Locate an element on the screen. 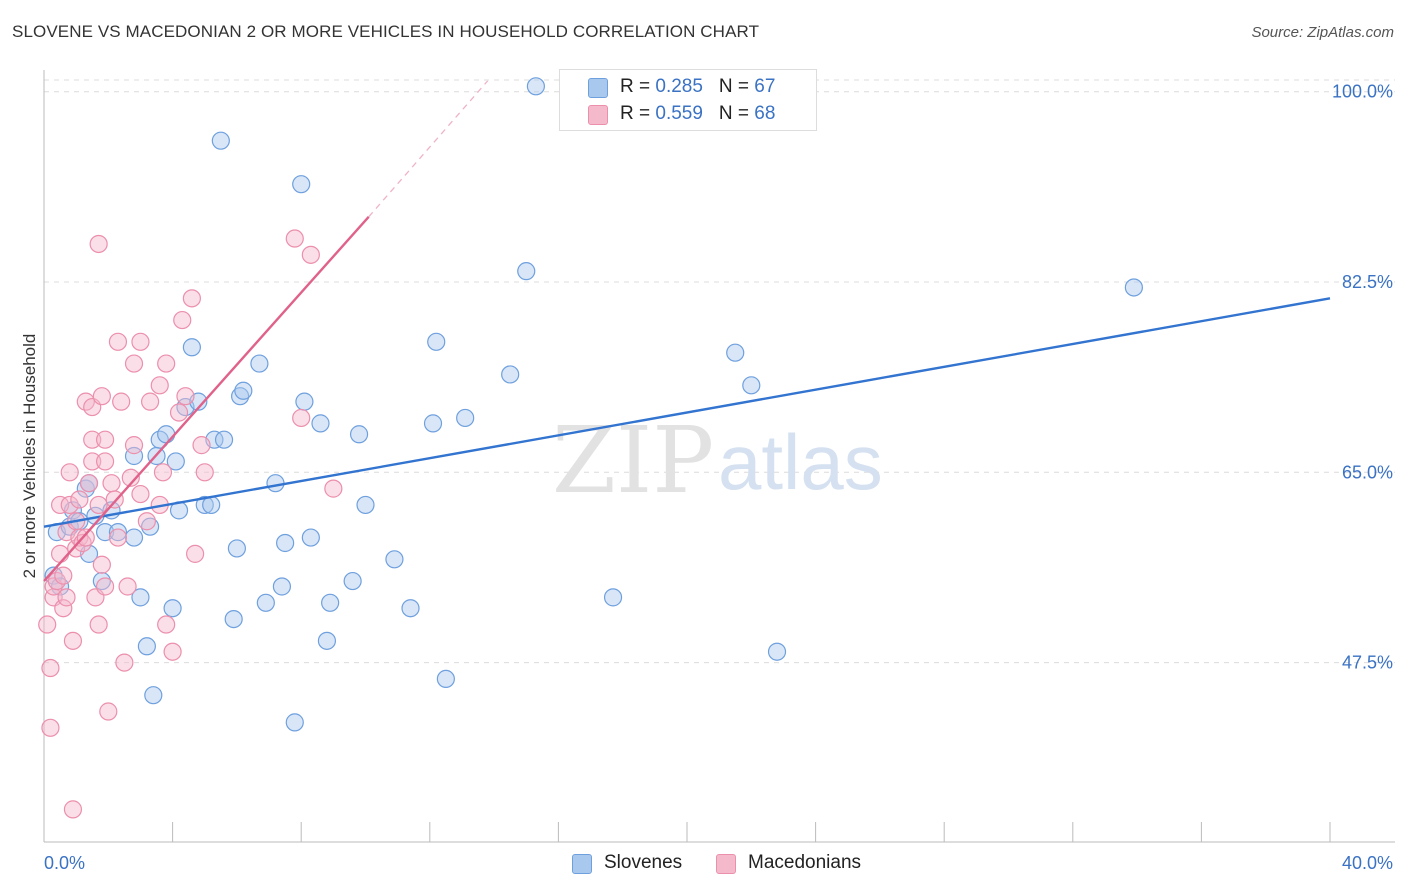 This screenshot has width=1406, height=892. y-tick-label: 100.0% is located at coordinates (1362, 92).